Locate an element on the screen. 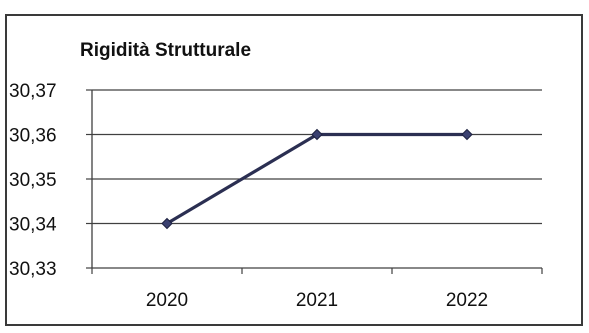  y-tick-label: 30,35 is located at coordinates (33, 180).